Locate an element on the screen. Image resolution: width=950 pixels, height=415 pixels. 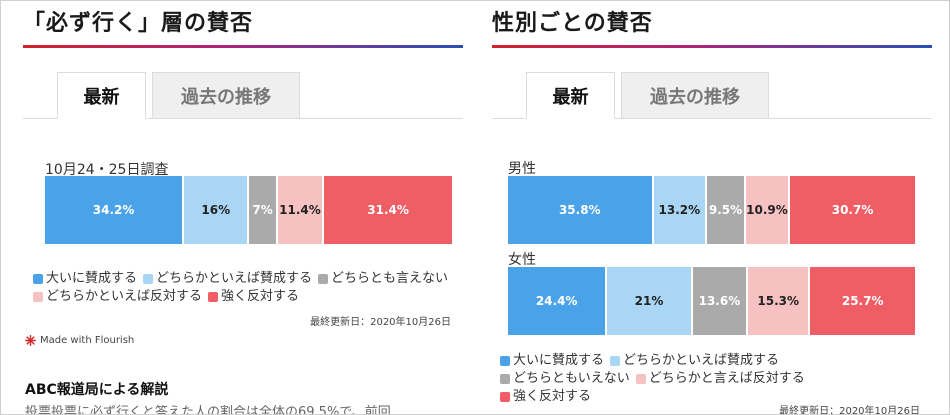
right-last-updated: 最終更新日：2020年10月26日 is located at coordinates (849, 410).